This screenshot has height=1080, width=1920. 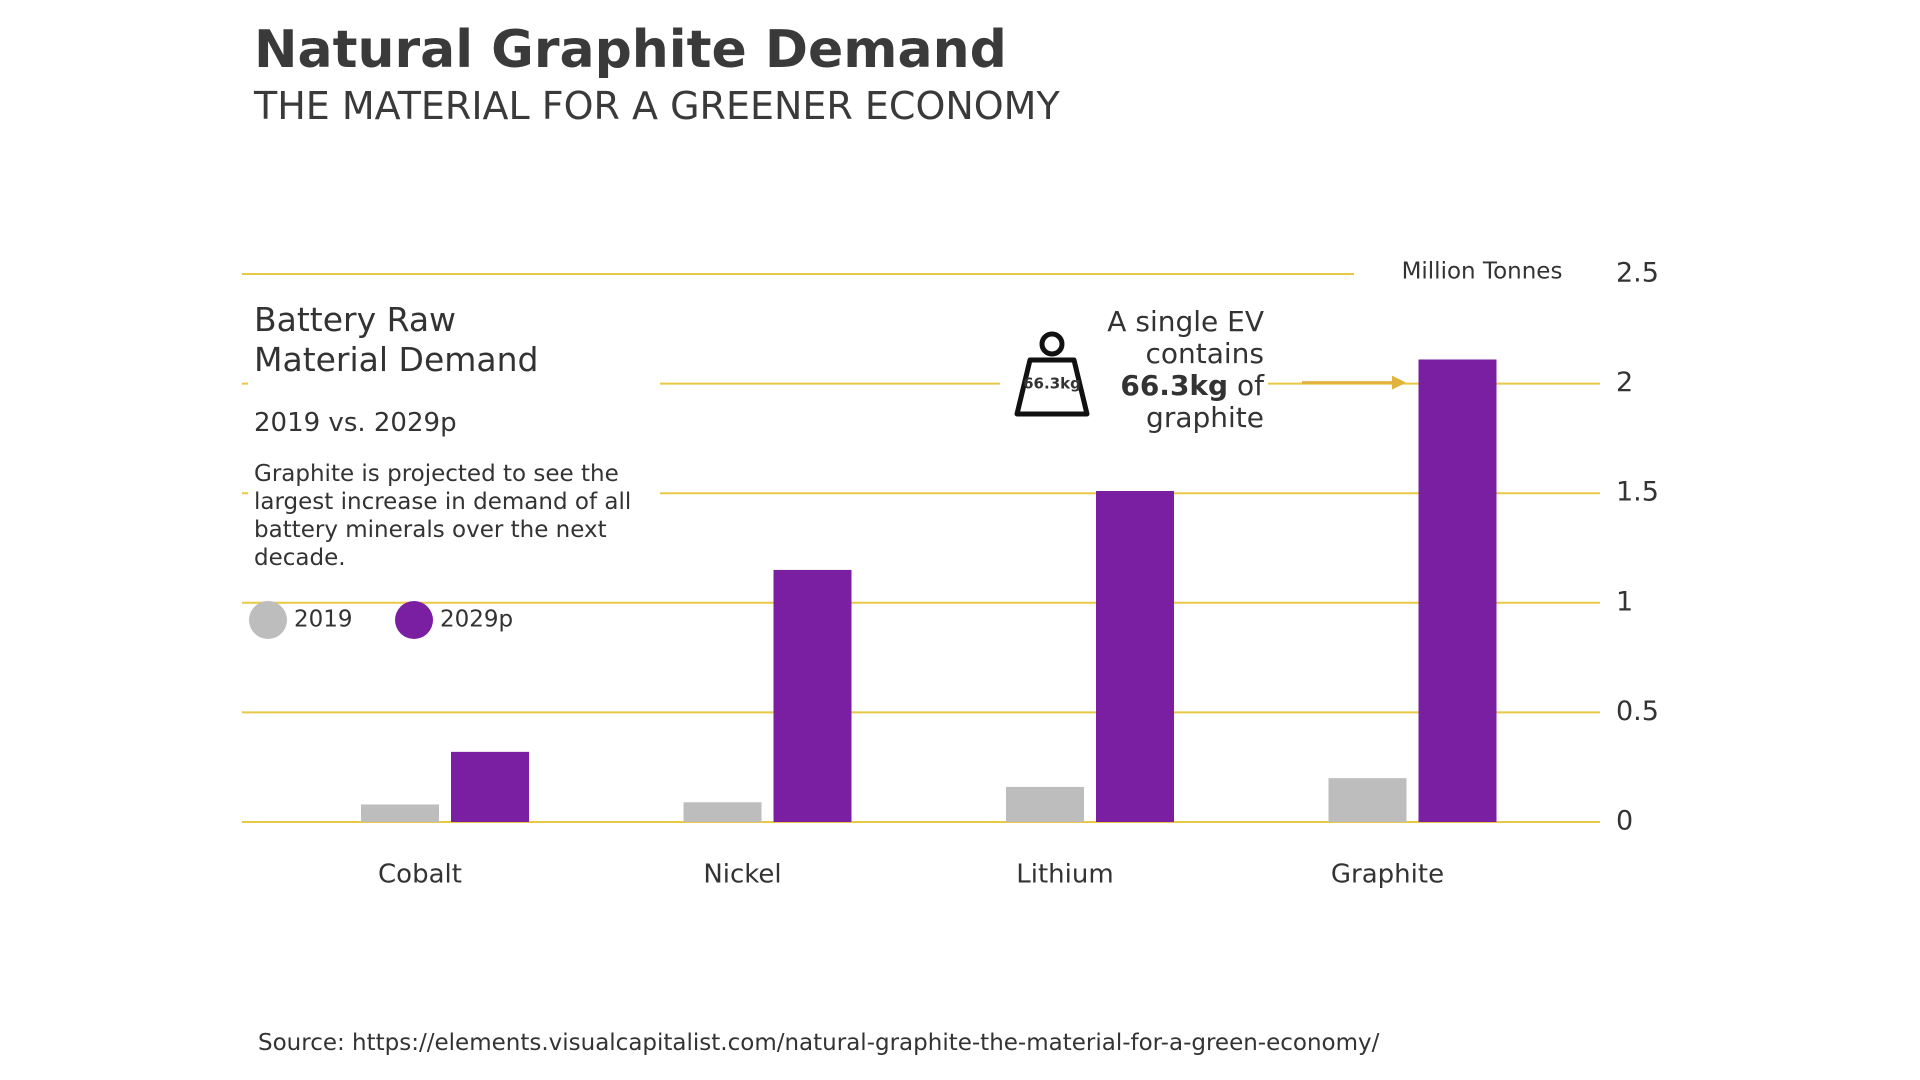 What do you see at coordinates (420, 875) in the screenshot?
I see `x-tick-label: Cobalt` at bounding box center [420, 875].